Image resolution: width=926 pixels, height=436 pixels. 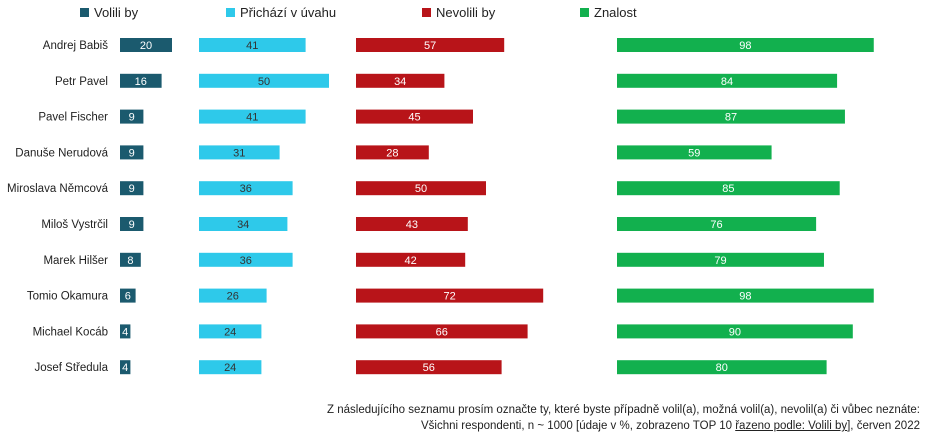 I want to click on bar-label-nevolili-by: 28, so click(x=392, y=153).